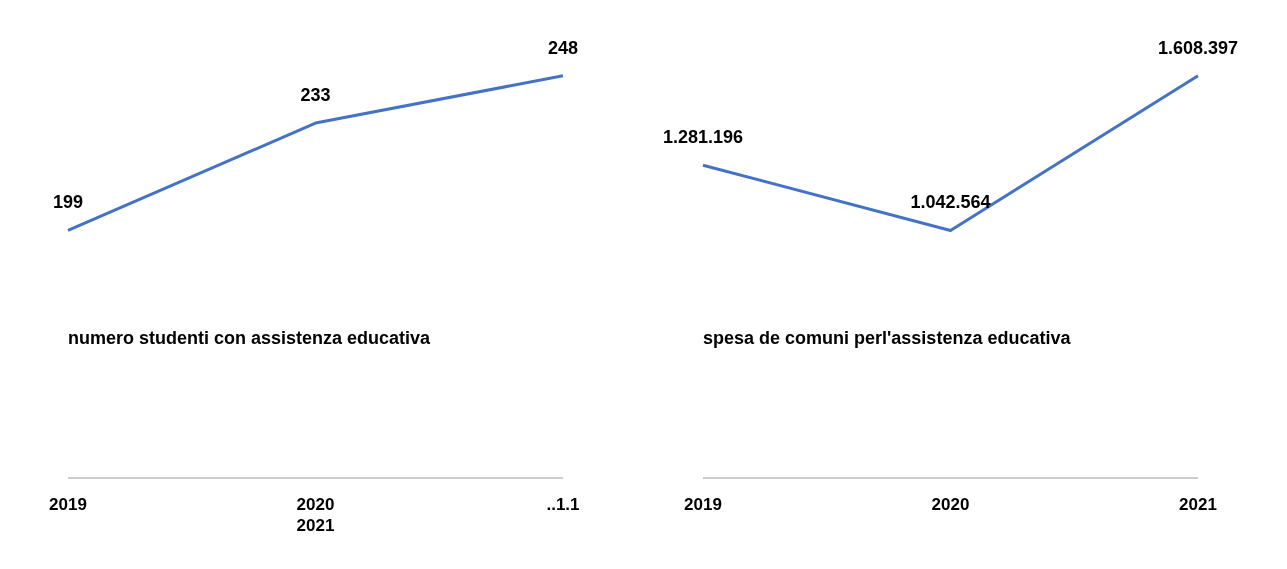 This screenshot has height=569, width=1287. What do you see at coordinates (887, 338) in the screenshot?
I see `text: spesa de comuni perl'assistenza educativa` at bounding box center [887, 338].